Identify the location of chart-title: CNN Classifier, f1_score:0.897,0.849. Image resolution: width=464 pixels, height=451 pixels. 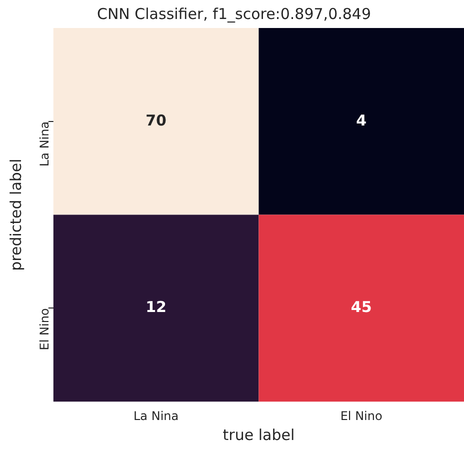
(234, 13).